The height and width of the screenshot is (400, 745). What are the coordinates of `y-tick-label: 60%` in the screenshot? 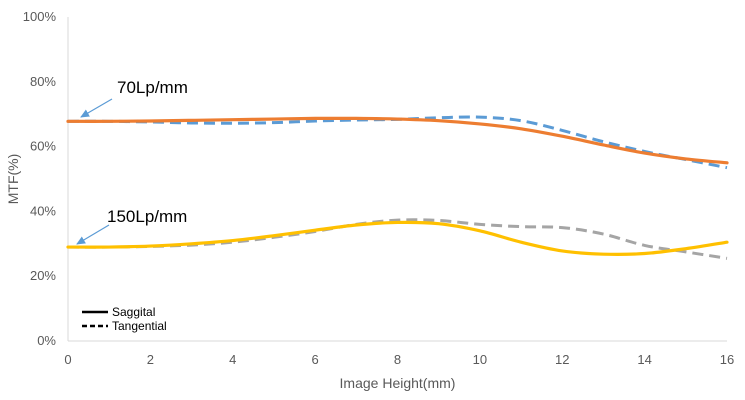 It's located at (43, 146).